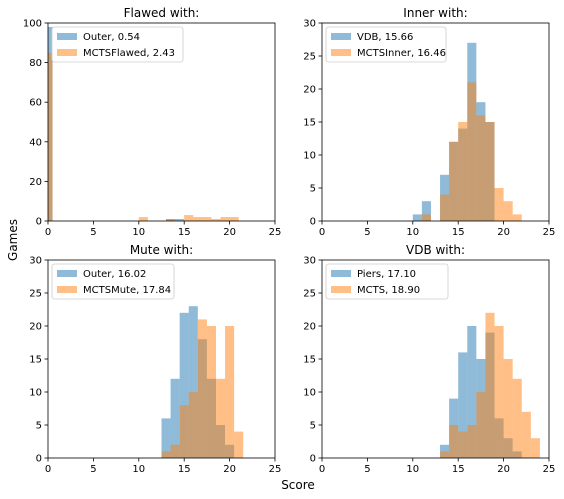 This screenshot has width=564, height=499. Describe the element at coordinates (385, 37) in the screenshot. I see `legend-entry: VDB, 15.66` at that location.